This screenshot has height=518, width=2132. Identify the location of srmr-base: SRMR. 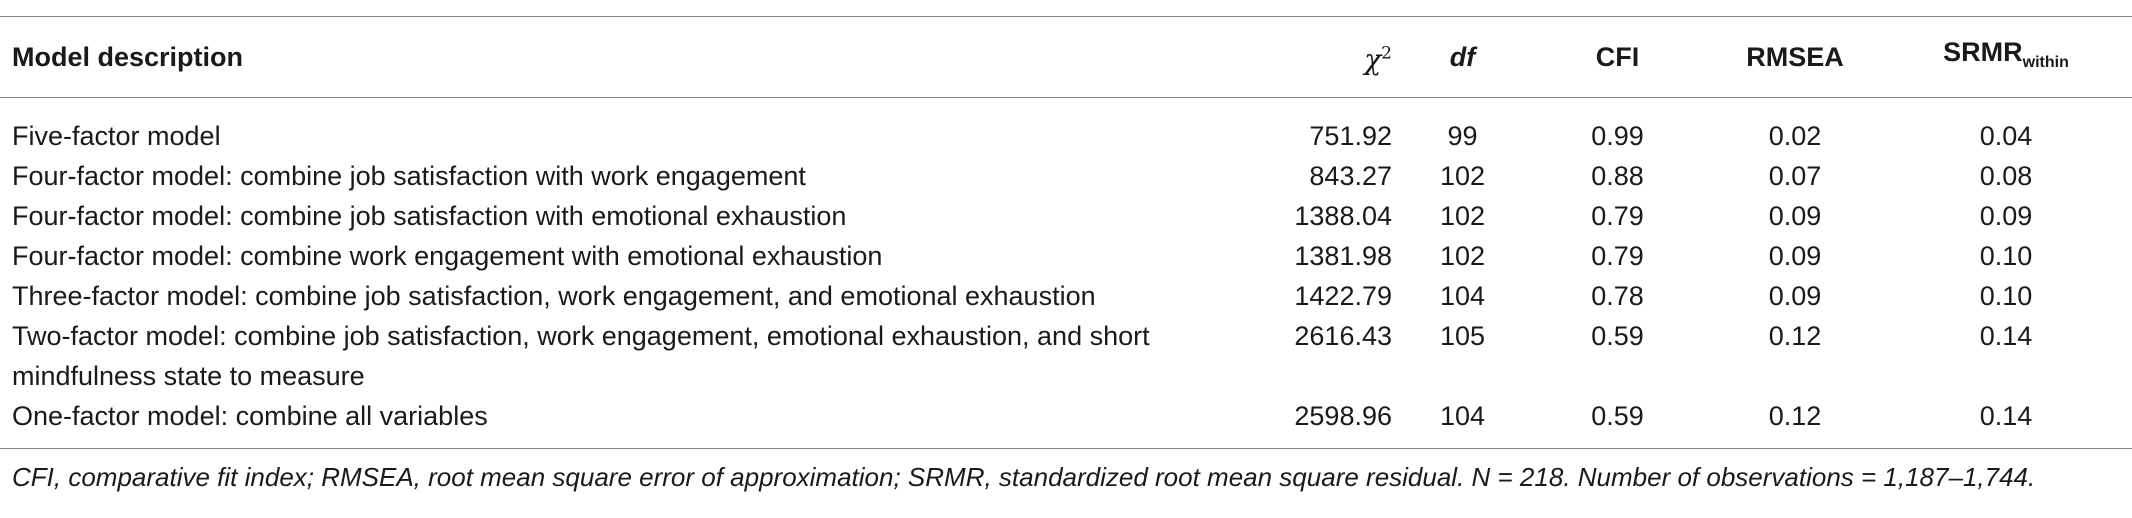
(1983, 51).